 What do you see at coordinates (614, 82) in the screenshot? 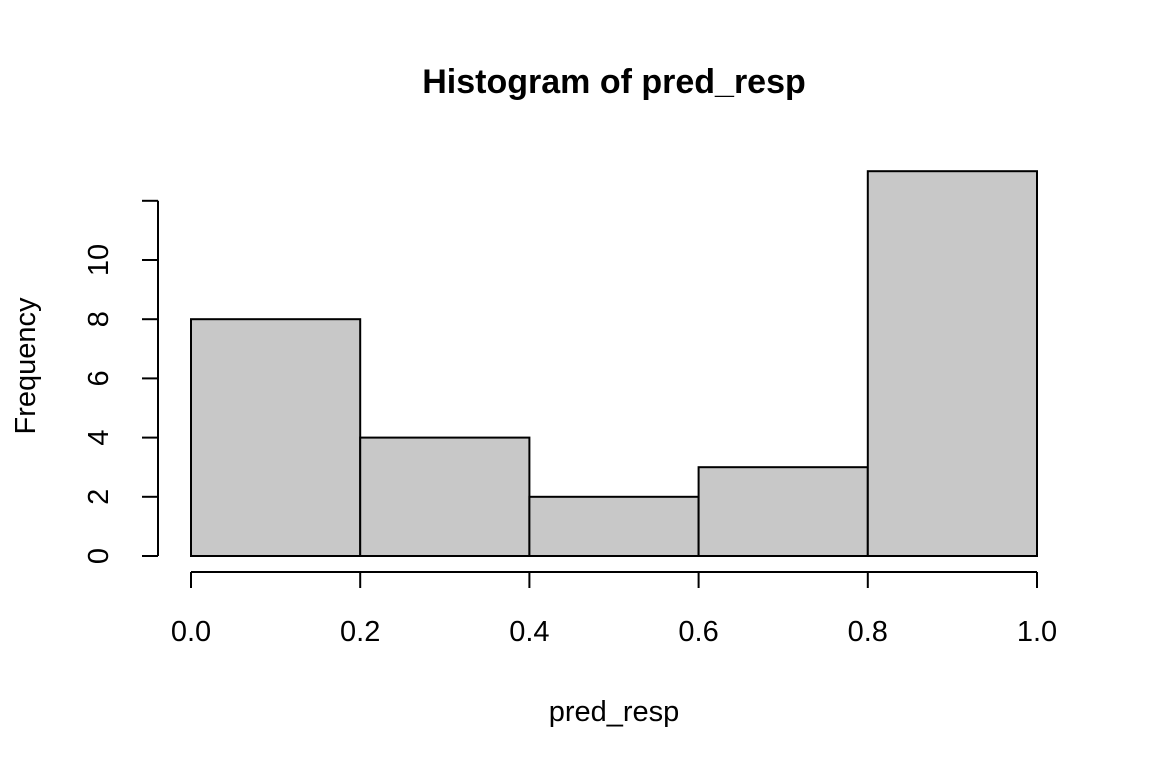
I see `chart-title: Histogram of pred_resp` at bounding box center [614, 82].